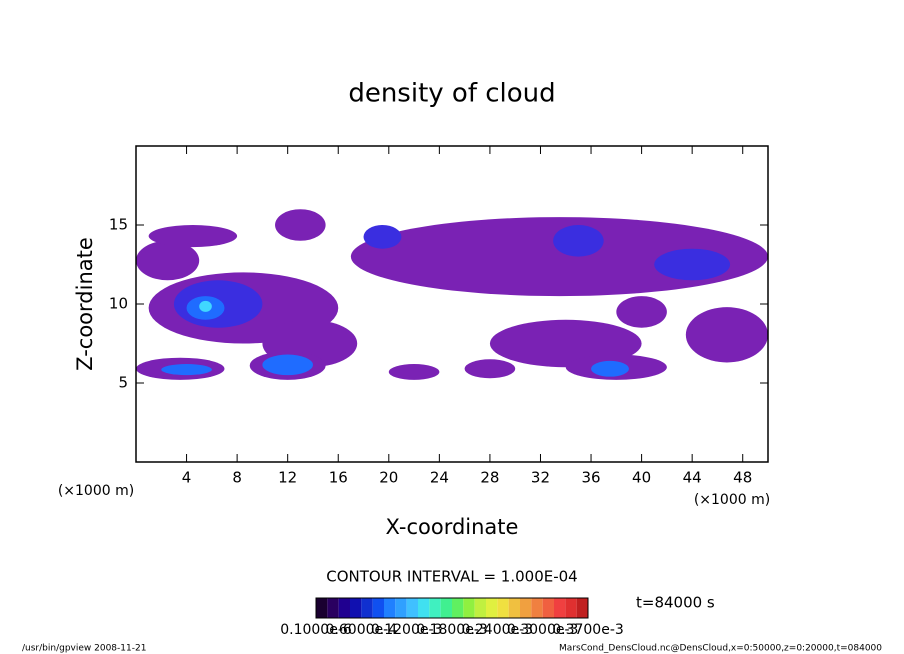 The width and height of the screenshot is (904, 654). Describe the element at coordinates (588, 630) in the screenshot. I see `colorbar-label: 0.3700e-3` at that location.